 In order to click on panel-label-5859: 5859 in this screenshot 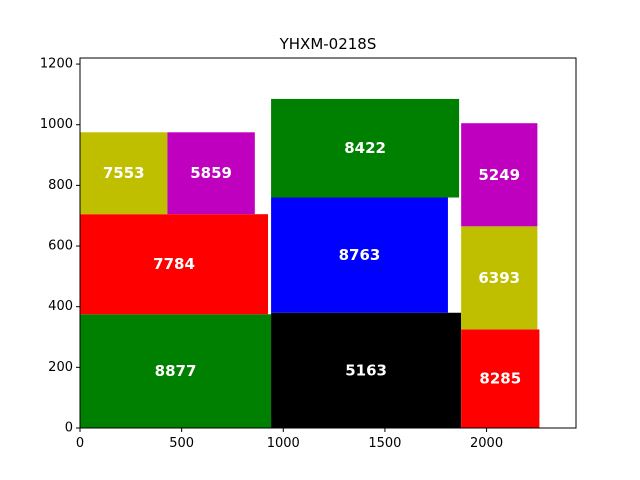, I will do `click(211, 173)`.